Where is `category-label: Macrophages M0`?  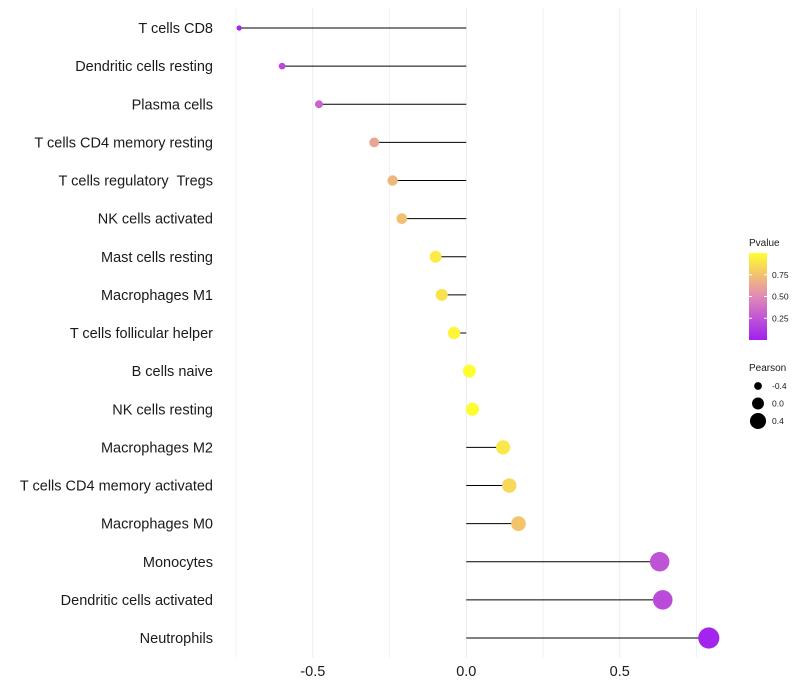 category-label: Macrophages M0 is located at coordinates (157, 525).